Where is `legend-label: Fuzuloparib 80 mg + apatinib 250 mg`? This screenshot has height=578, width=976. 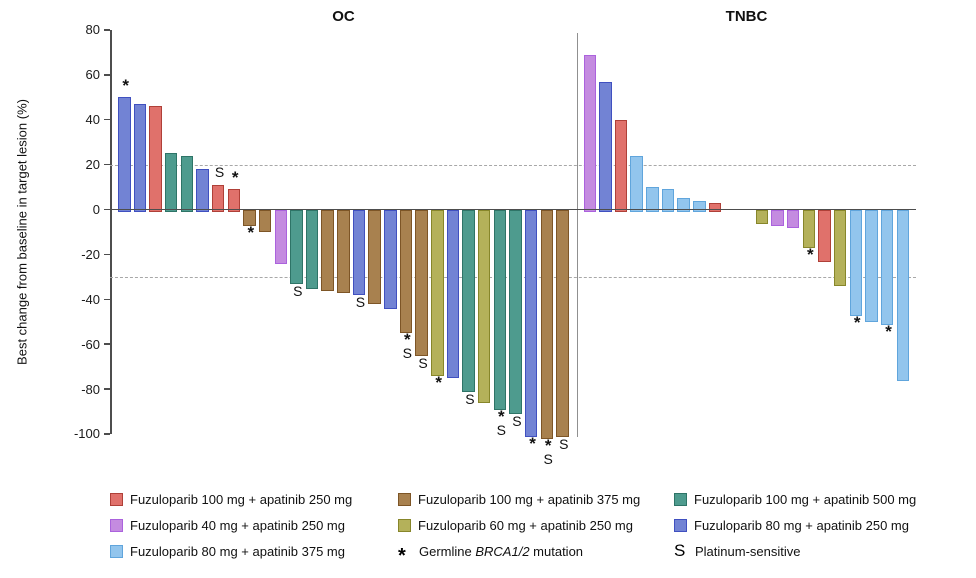
legend-label: Fuzuloparib 80 mg + apatinib 250 mg is located at coordinates (801, 525).